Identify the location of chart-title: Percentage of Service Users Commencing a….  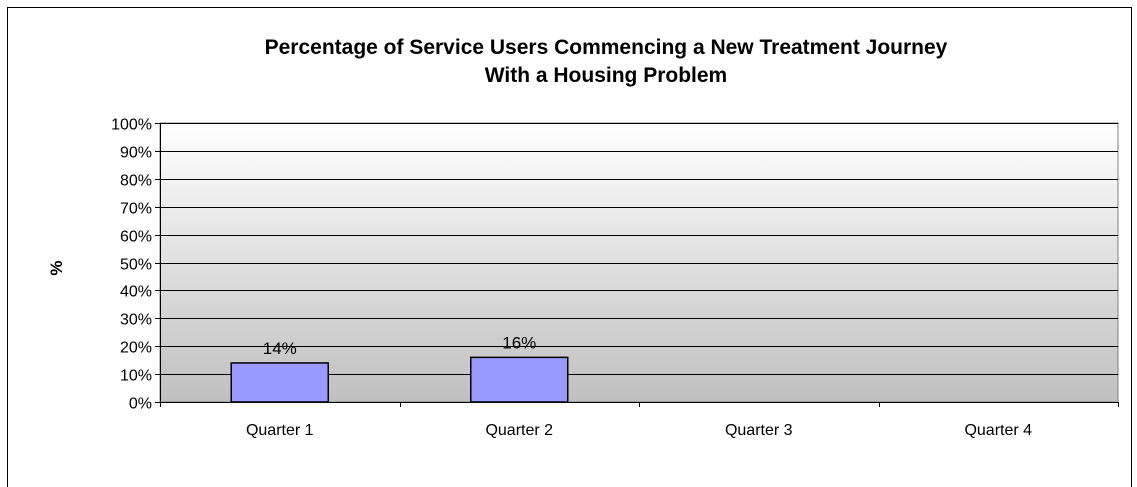
(606, 61).